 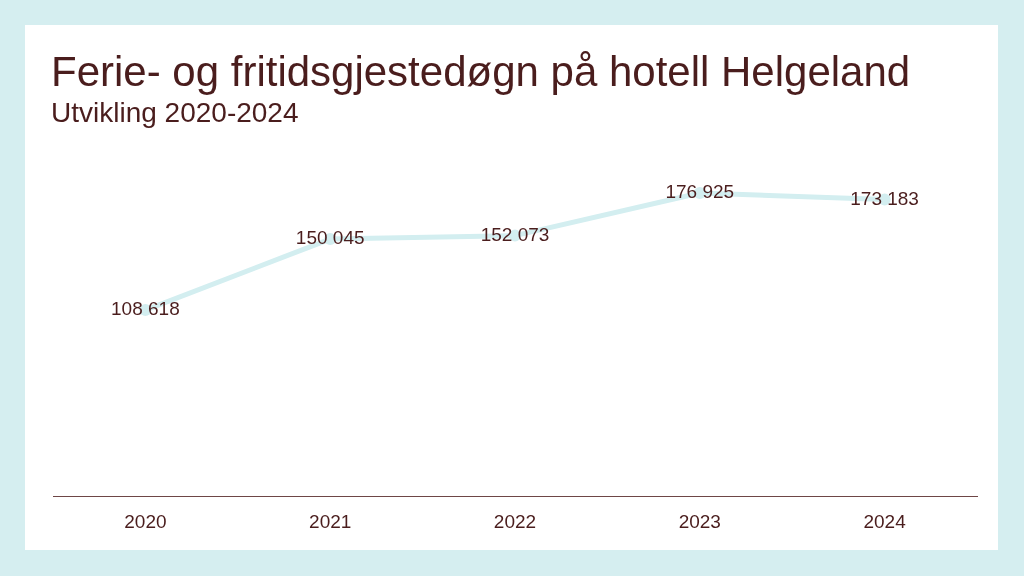 What do you see at coordinates (884, 198) in the screenshot?
I see `data-label: 173 183` at bounding box center [884, 198].